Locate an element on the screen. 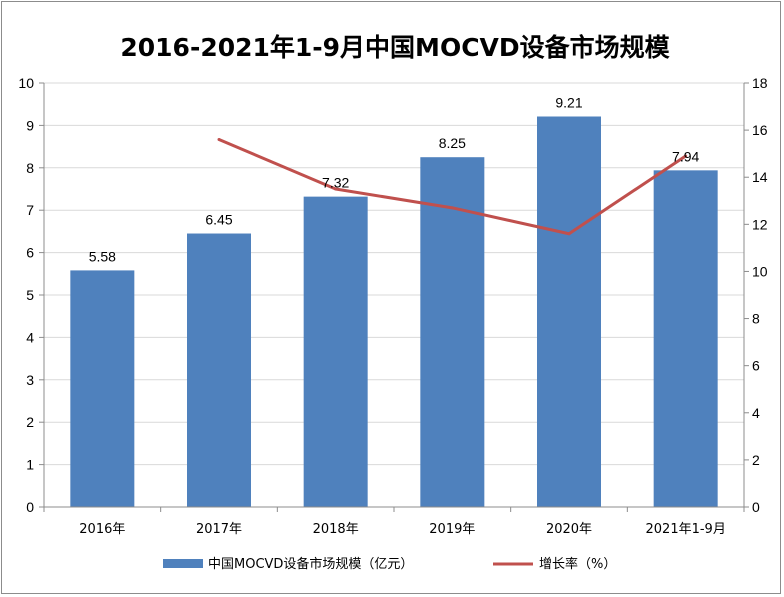 The width and height of the screenshot is (784, 597). right-tick-label: 6 is located at coordinates (756, 366).